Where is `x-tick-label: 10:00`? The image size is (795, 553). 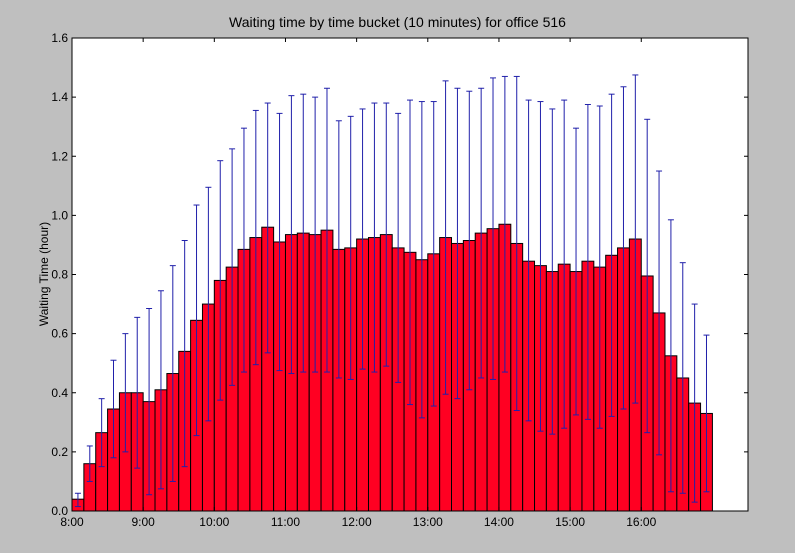 x-tick-label: 10:00 is located at coordinates (214, 522).